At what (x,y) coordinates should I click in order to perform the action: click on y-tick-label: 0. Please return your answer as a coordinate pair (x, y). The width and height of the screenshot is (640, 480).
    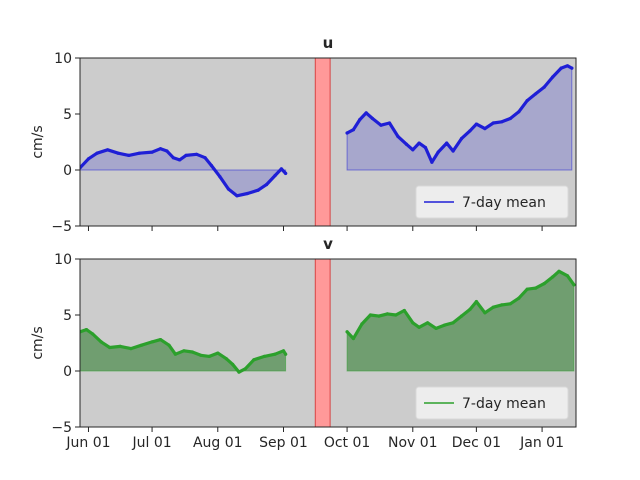
    Looking at the image, I should click on (67, 171).